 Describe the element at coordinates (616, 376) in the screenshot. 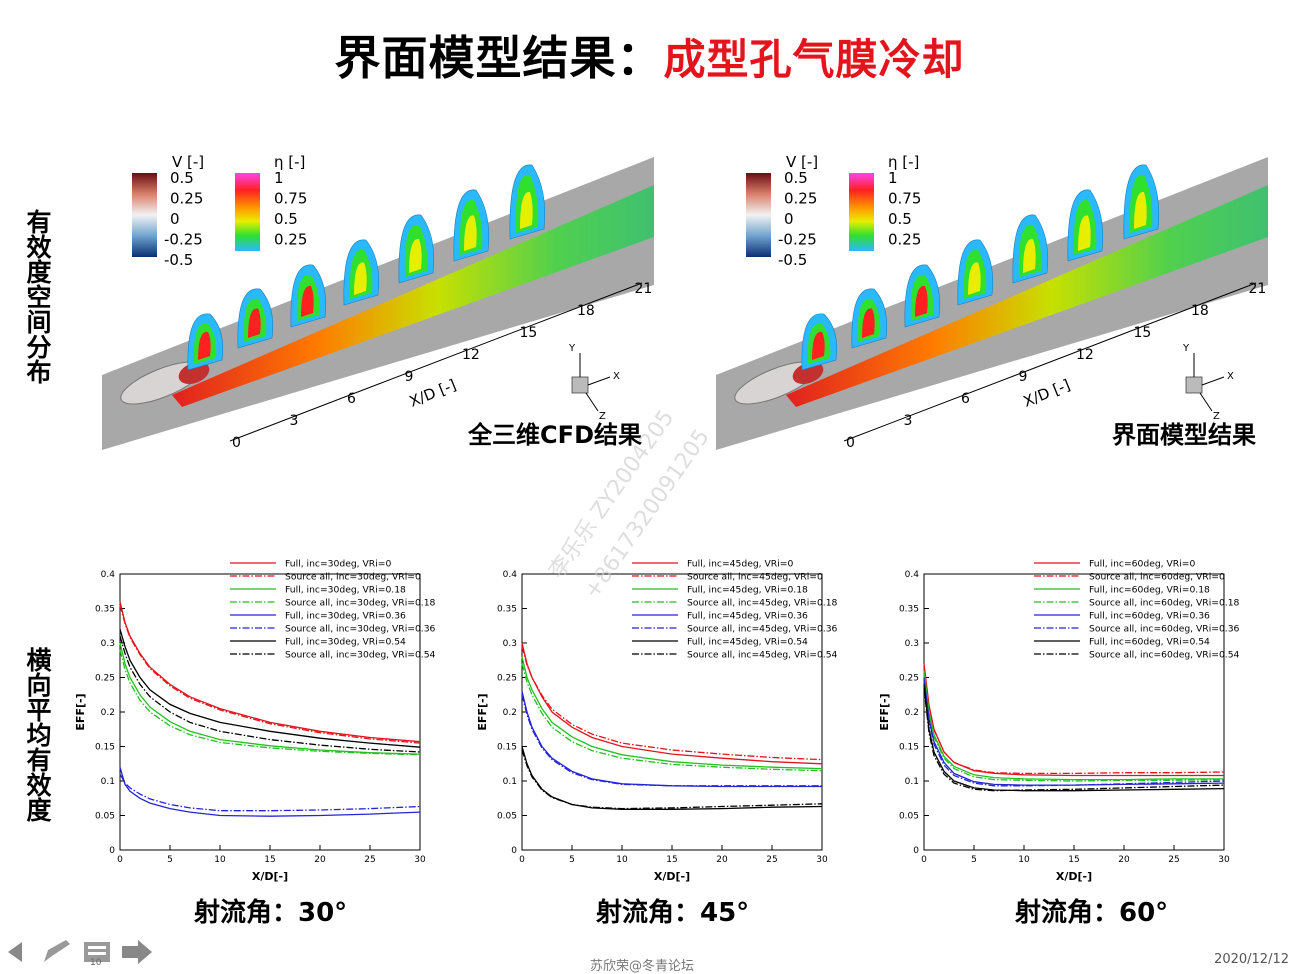

I see `svg-text: X` at that location.